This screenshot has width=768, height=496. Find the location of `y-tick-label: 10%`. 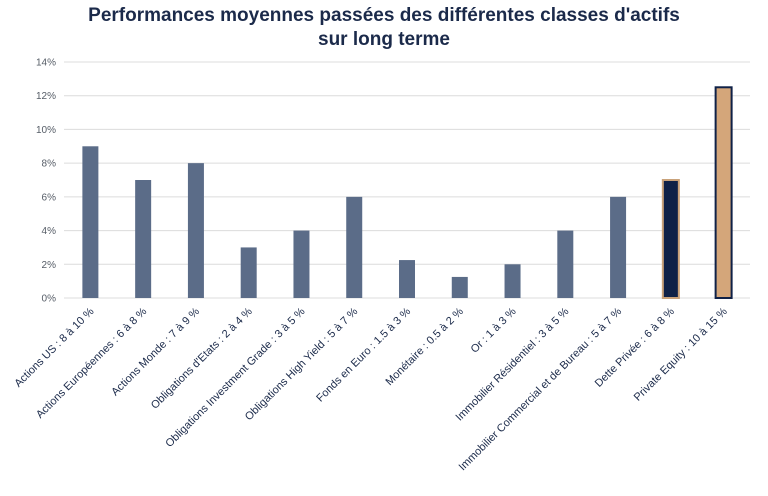

y-tick-label: 10% is located at coordinates (46, 130).